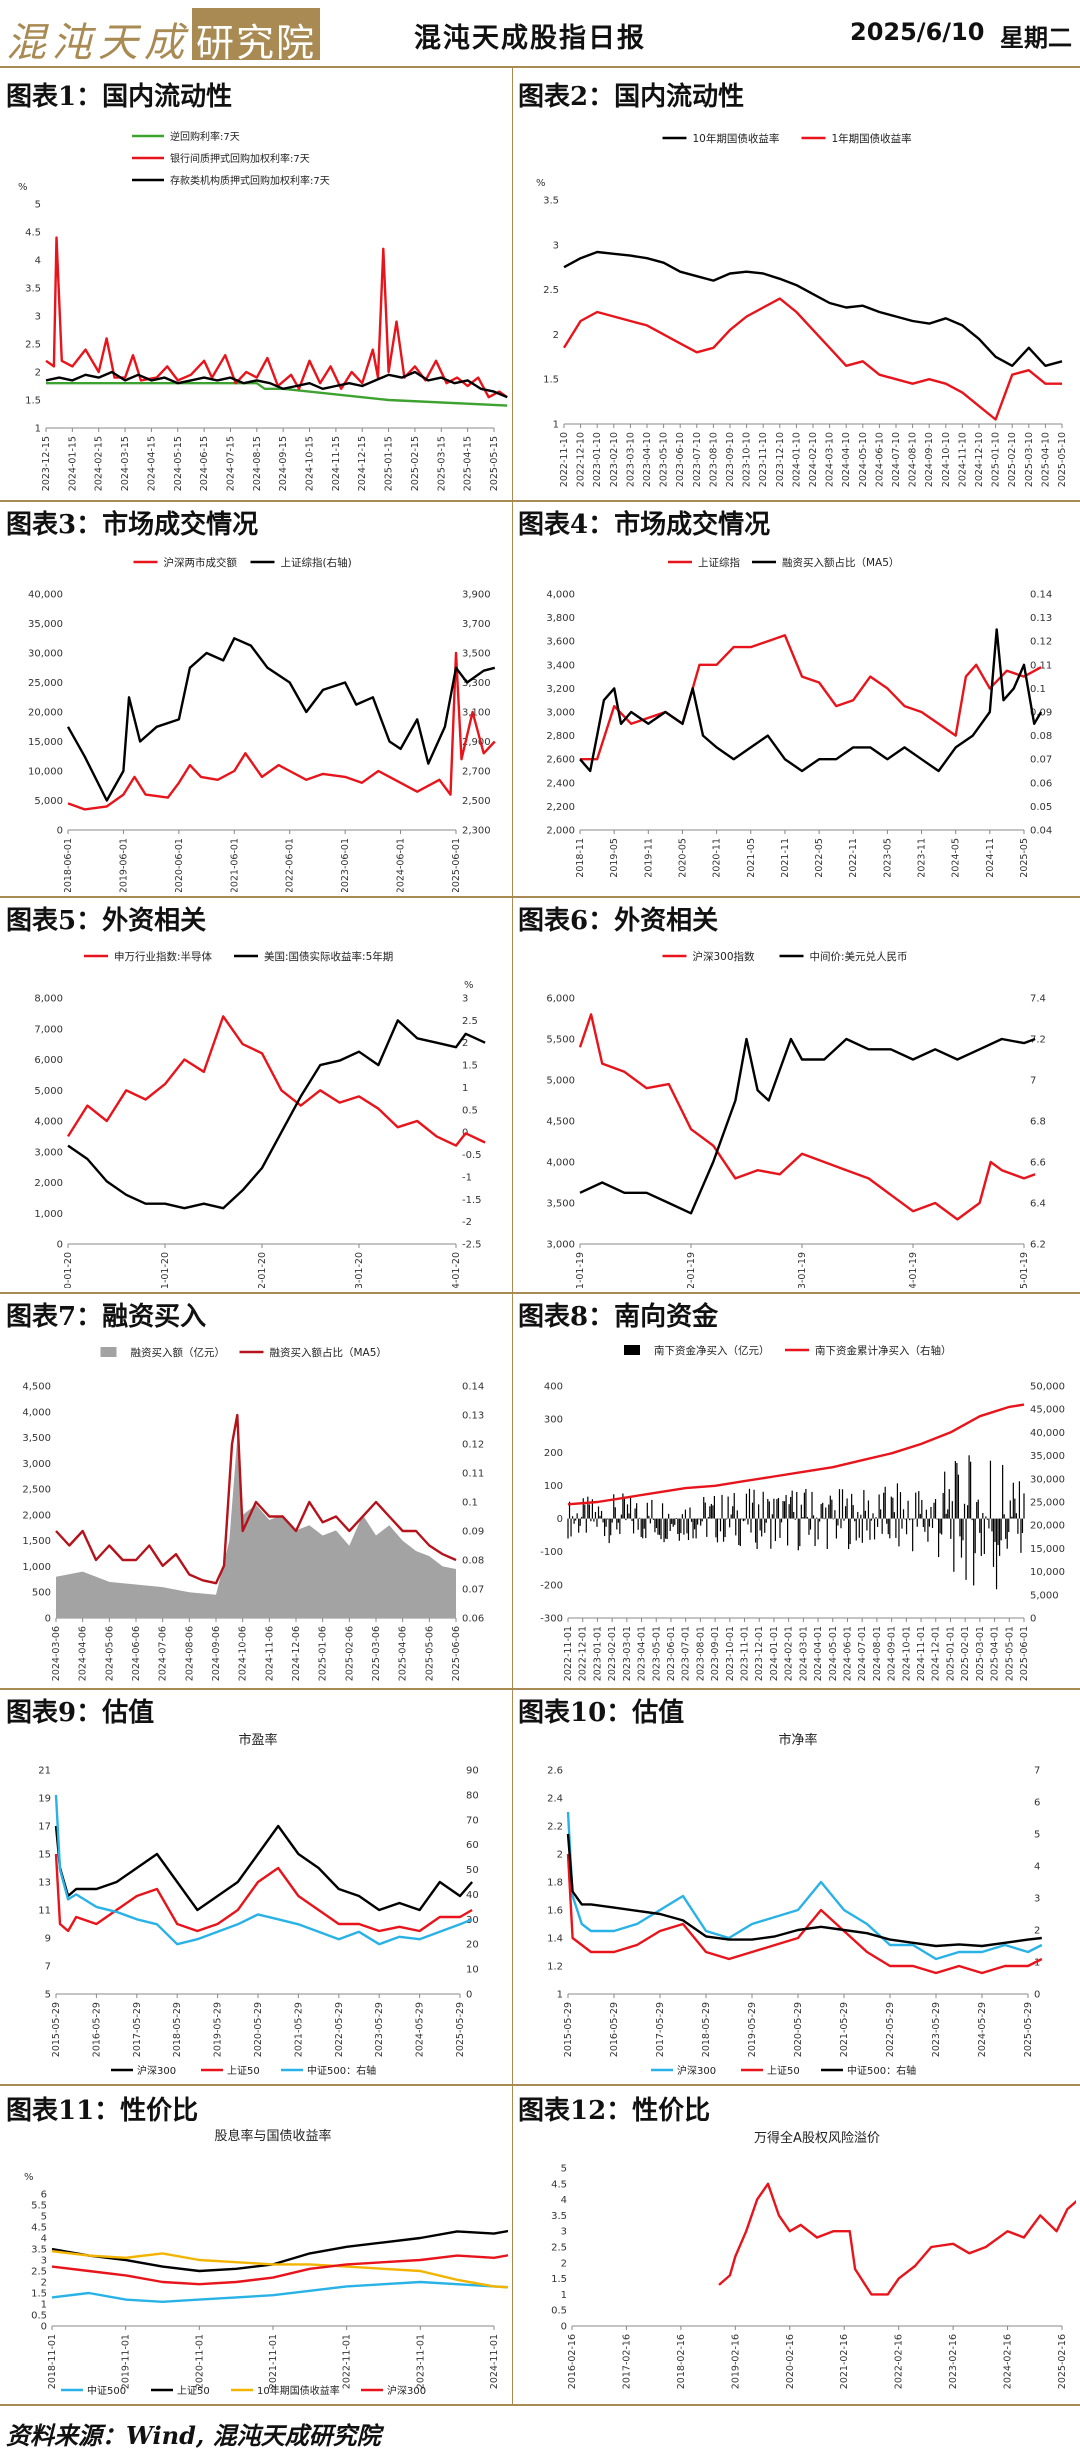  What do you see at coordinates (256, 1527) in the screenshot?
I see `area-series` at bounding box center [256, 1527].